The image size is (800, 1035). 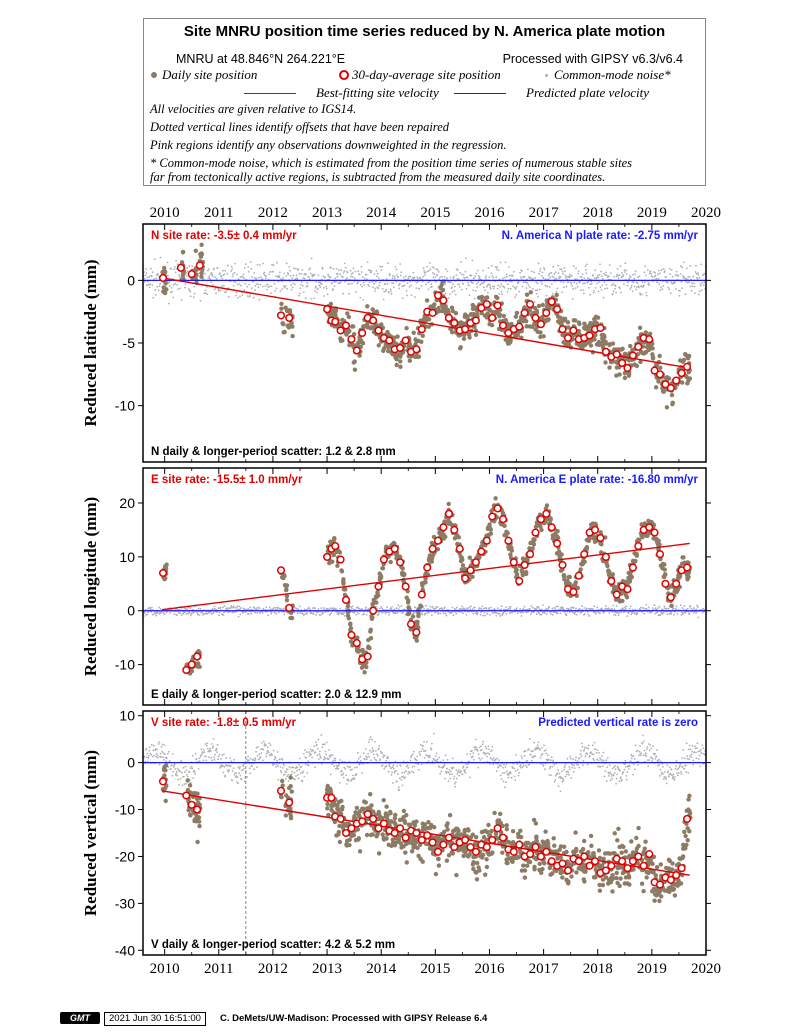 I want to click on x-tick-label-top: 2016, so click(x=489, y=213).